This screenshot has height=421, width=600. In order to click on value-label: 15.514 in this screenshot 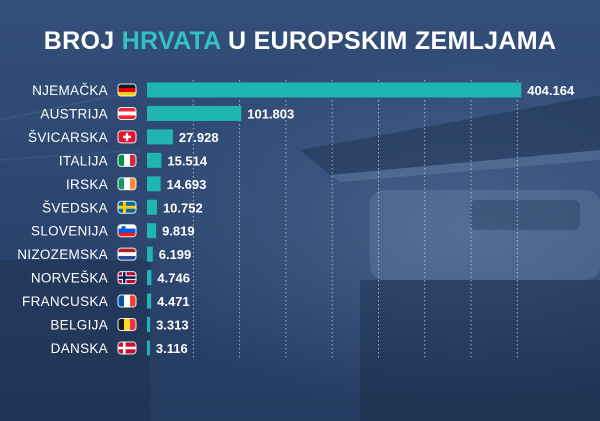, I will do `click(187, 160)`.